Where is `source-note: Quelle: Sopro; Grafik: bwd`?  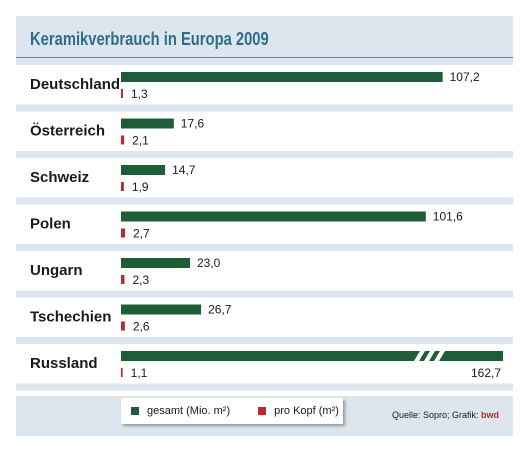
source-note: Quelle: Sopro; Grafik: bwd is located at coordinates (445, 415).